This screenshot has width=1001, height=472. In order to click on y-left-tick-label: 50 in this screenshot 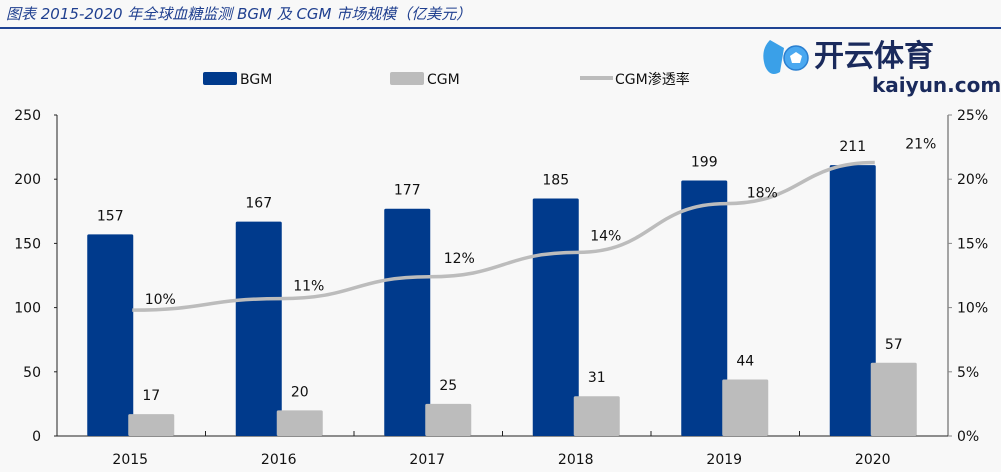, I will do `click(32, 373)`.